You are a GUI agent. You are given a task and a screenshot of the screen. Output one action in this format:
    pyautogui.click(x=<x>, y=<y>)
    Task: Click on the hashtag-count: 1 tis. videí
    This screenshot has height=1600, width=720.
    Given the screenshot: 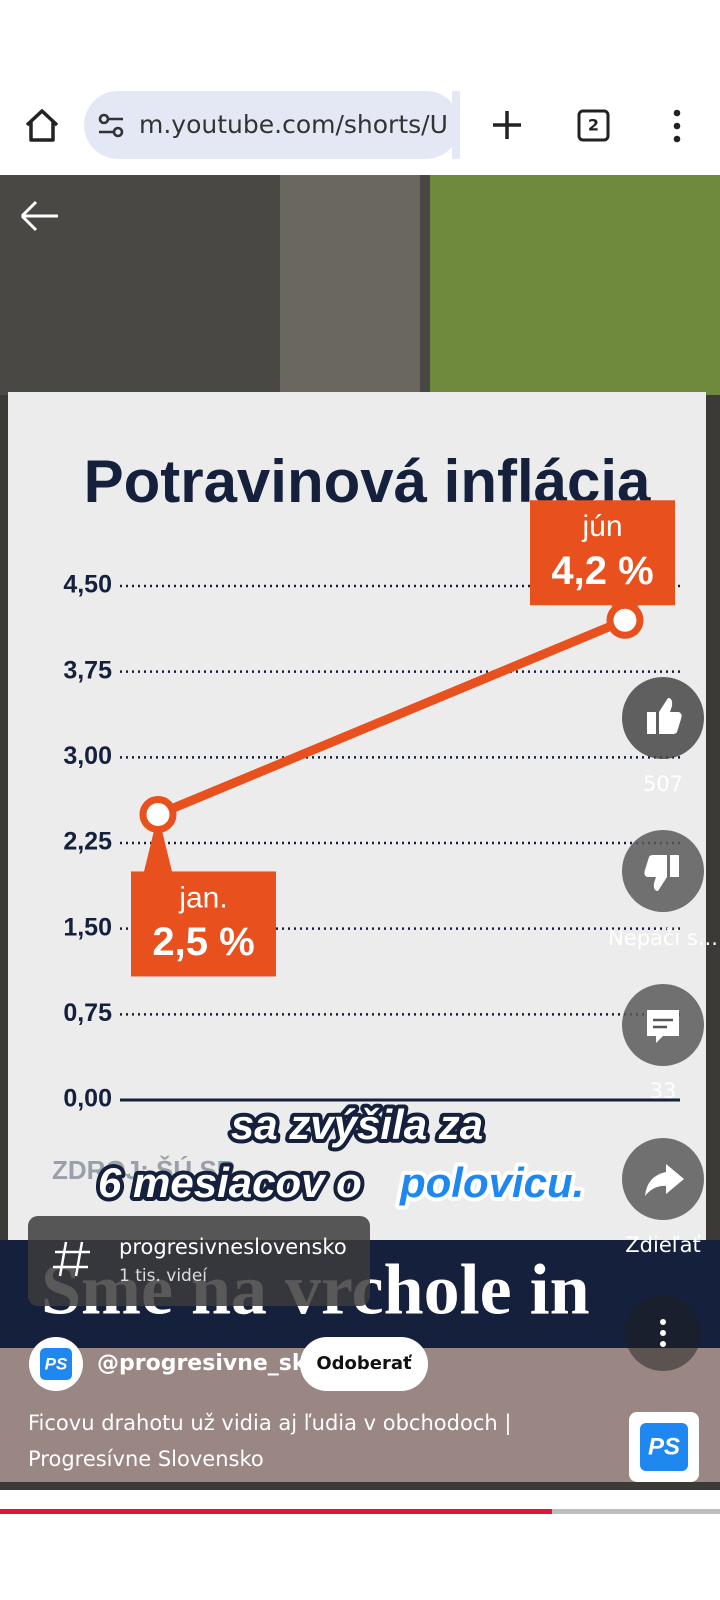 What is the action you would take?
    pyautogui.click(x=163, y=1276)
    